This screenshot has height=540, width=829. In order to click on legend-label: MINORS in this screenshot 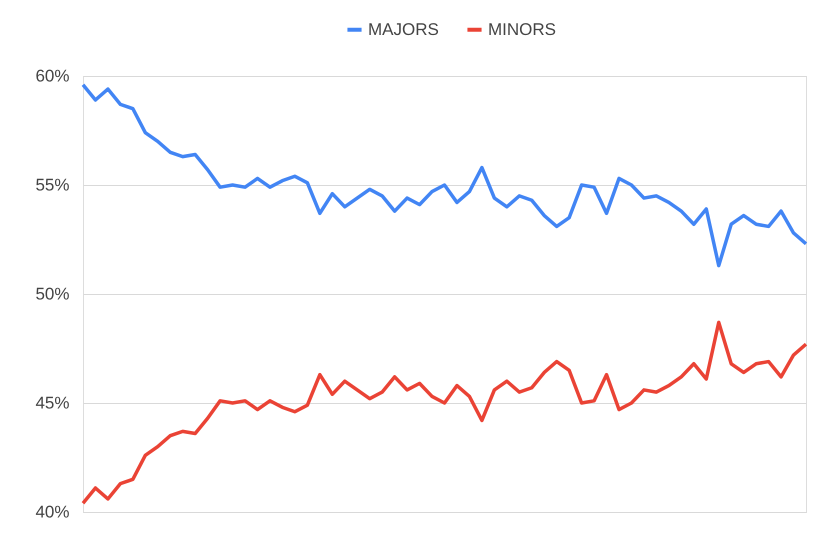, I will do `click(522, 29)`.